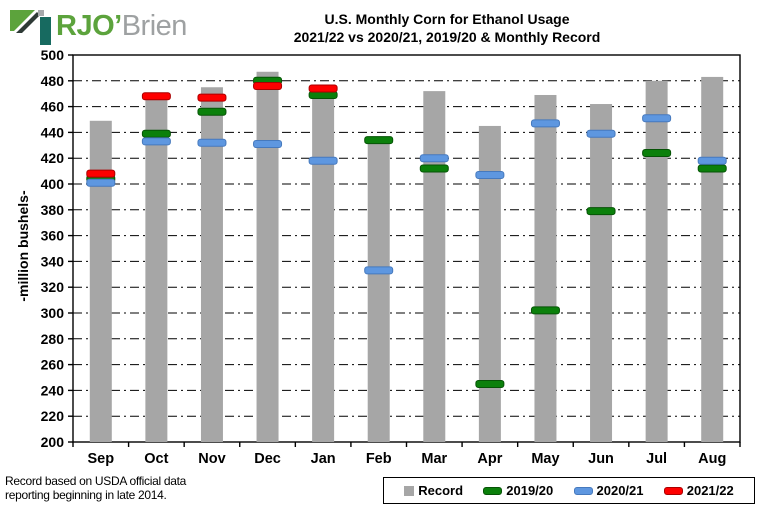 The width and height of the screenshot is (763, 516). I want to click on y-tick-label: 240, so click(53, 390).